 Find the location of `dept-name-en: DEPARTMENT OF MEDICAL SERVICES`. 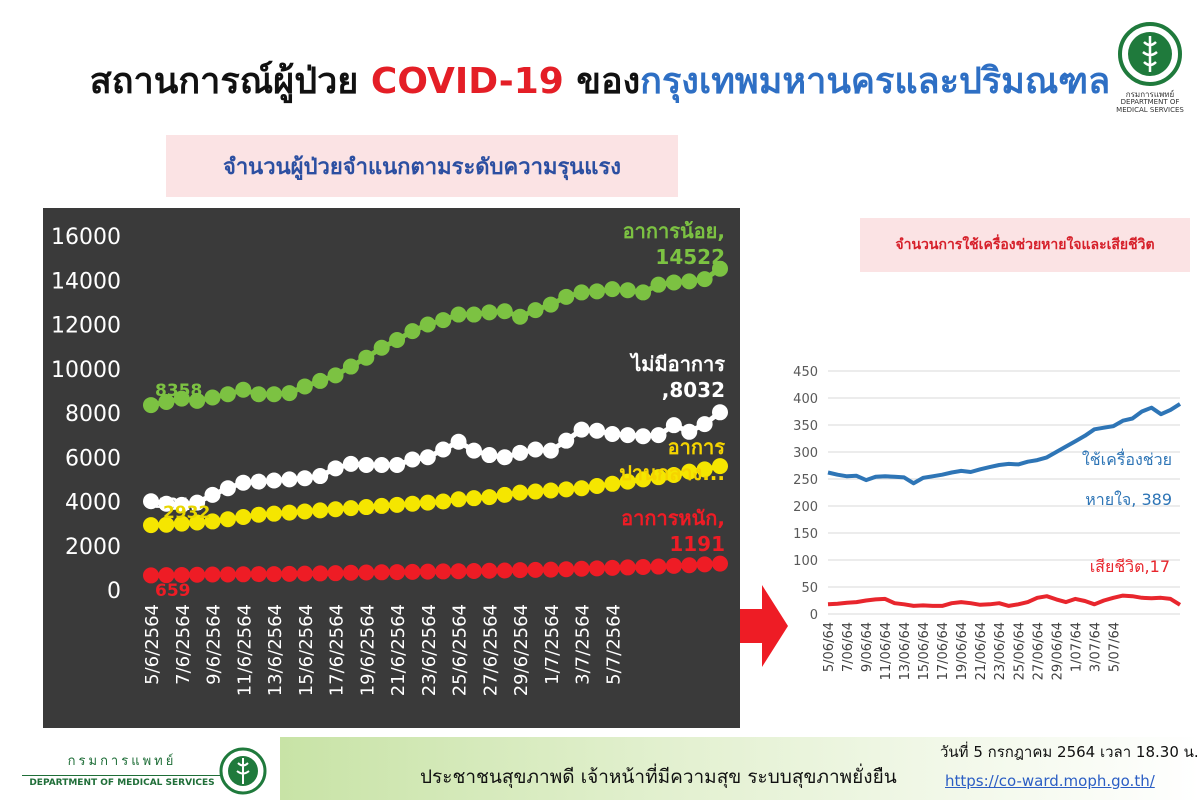

dept-name-en: DEPARTMENT OF MEDICAL SERVICES is located at coordinates (122, 781).